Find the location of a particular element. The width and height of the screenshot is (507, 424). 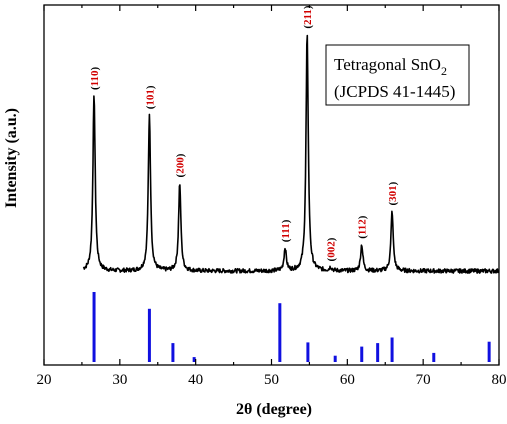

peak-label: (301) is located at coordinates (393, 193).